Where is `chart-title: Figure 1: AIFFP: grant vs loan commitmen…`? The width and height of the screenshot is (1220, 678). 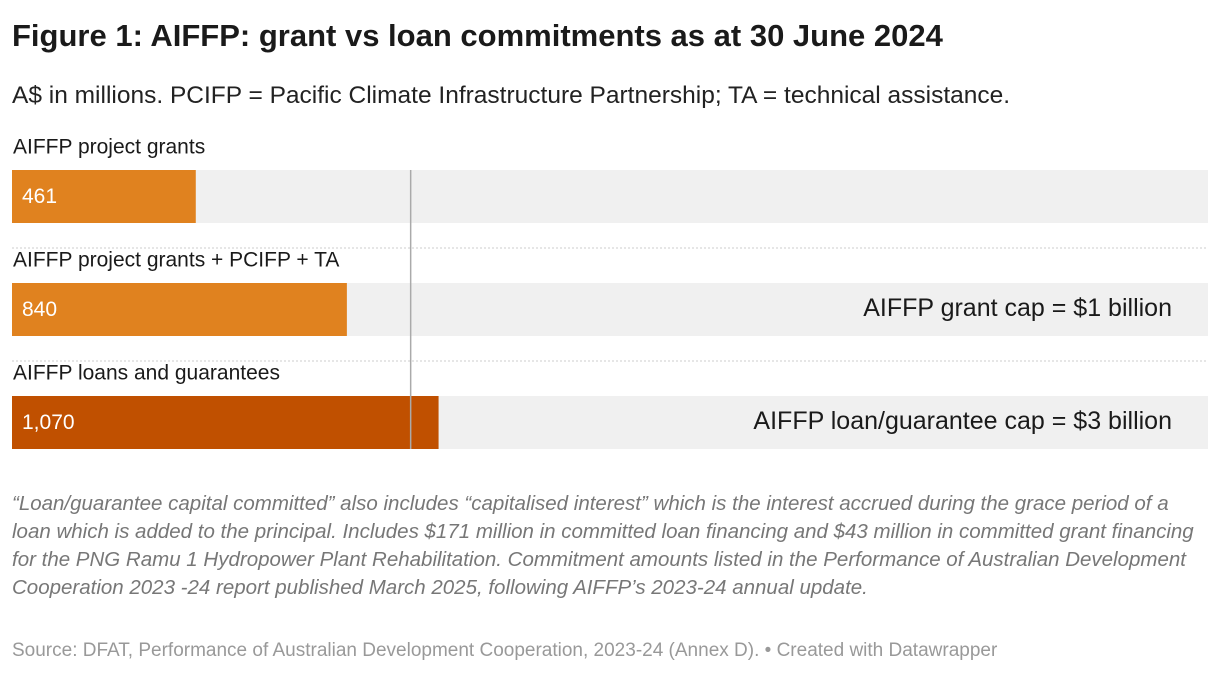 chart-title: Figure 1: AIFFP: grant vs loan commitmen… is located at coordinates (477, 35).